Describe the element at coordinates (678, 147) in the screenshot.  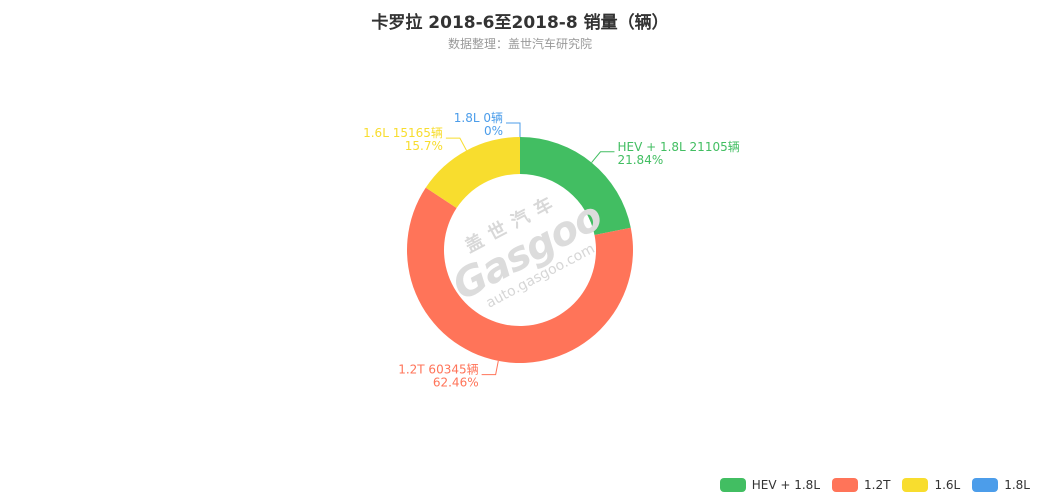
I see `slice-label-0: HEV + 1.8L 21105辆` at that location.